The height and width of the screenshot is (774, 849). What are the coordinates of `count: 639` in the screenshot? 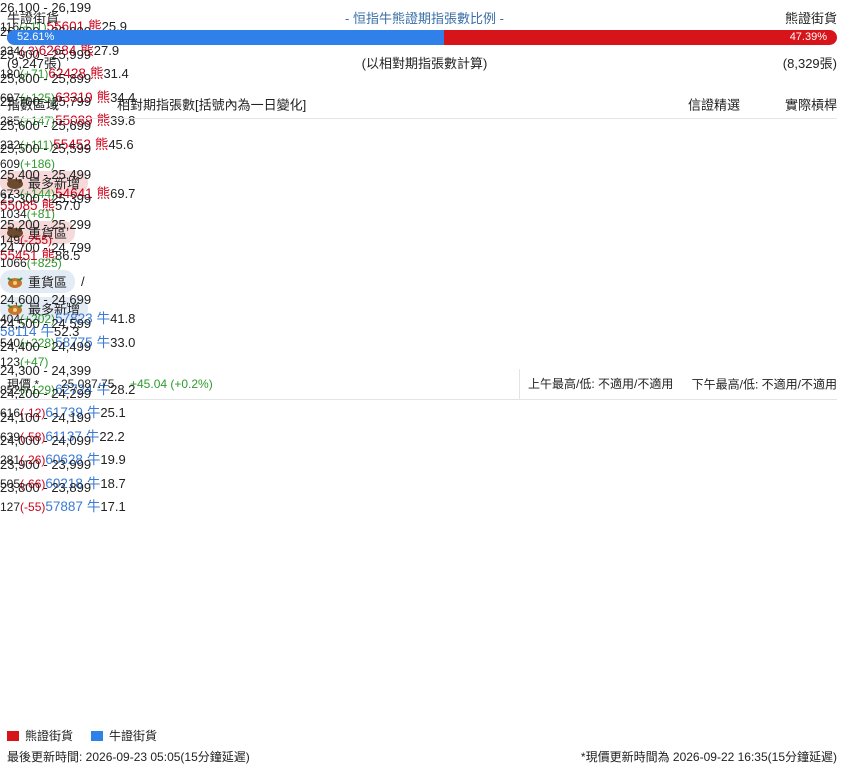 It's located at (10, 436).